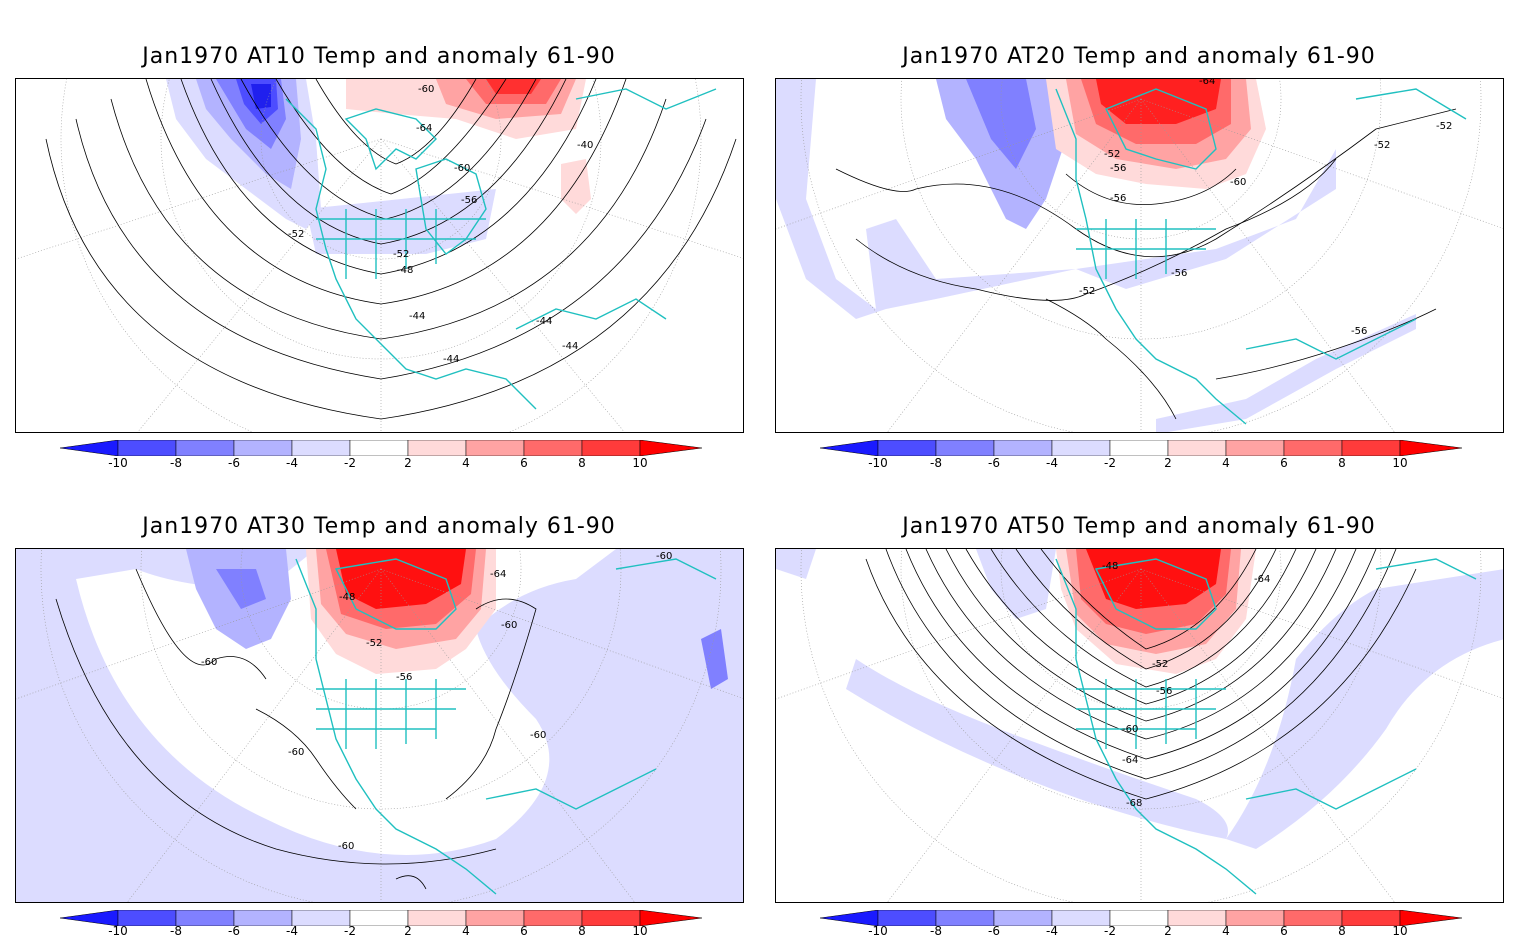 This screenshot has width=1520, height=940. What do you see at coordinates (1139, 56) in the screenshot?
I see `panel-title: Jan1970 AT20 Temp and anomaly 61-90` at bounding box center [1139, 56].